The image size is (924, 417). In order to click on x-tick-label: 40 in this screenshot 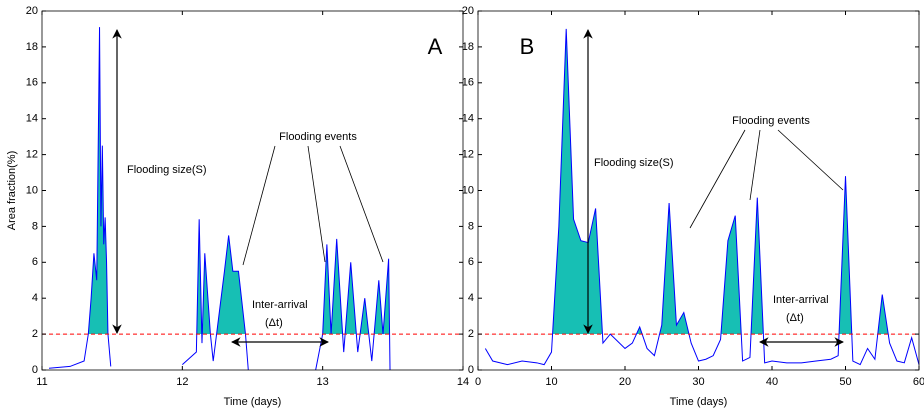, I will do `click(772, 382)`.